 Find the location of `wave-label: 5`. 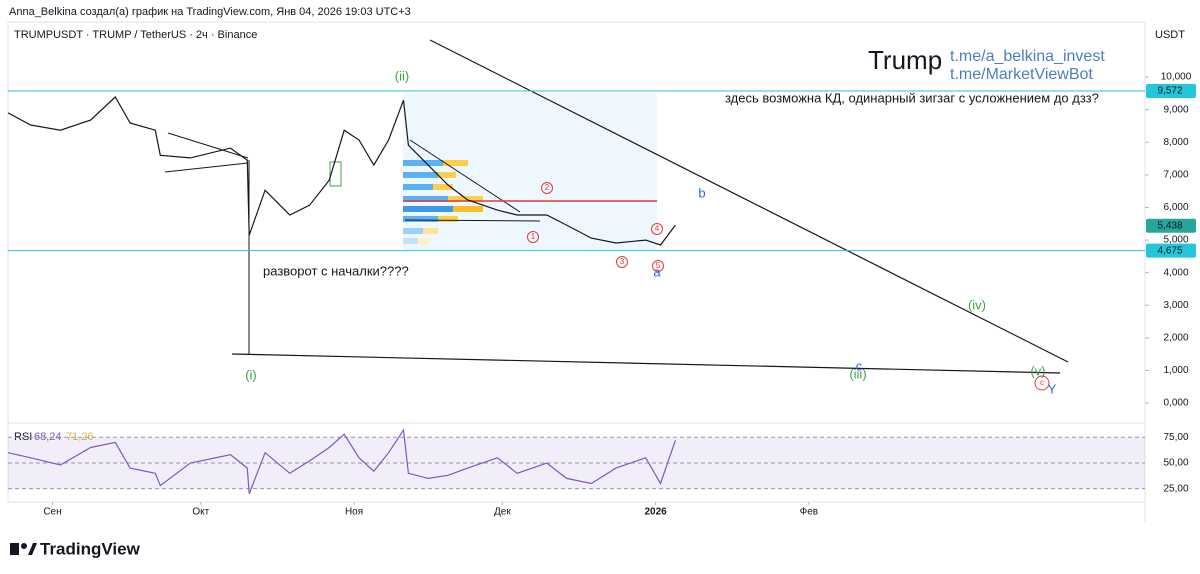

wave-label: 5 is located at coordinates (658, 265).